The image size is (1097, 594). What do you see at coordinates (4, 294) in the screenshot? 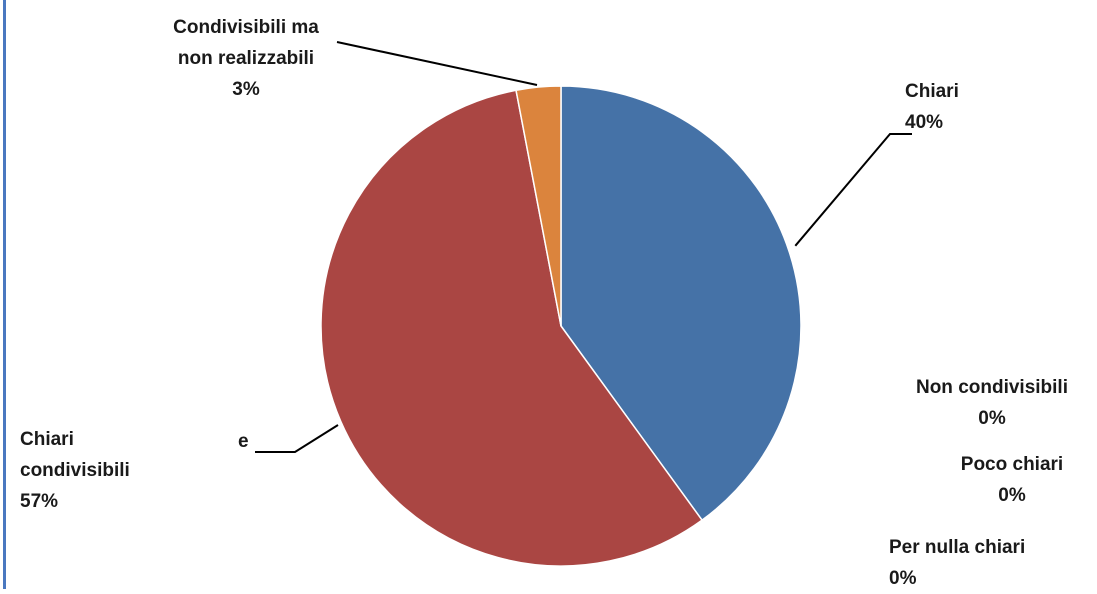
I see `chart-frame-border` at bounding box center [4, 294].